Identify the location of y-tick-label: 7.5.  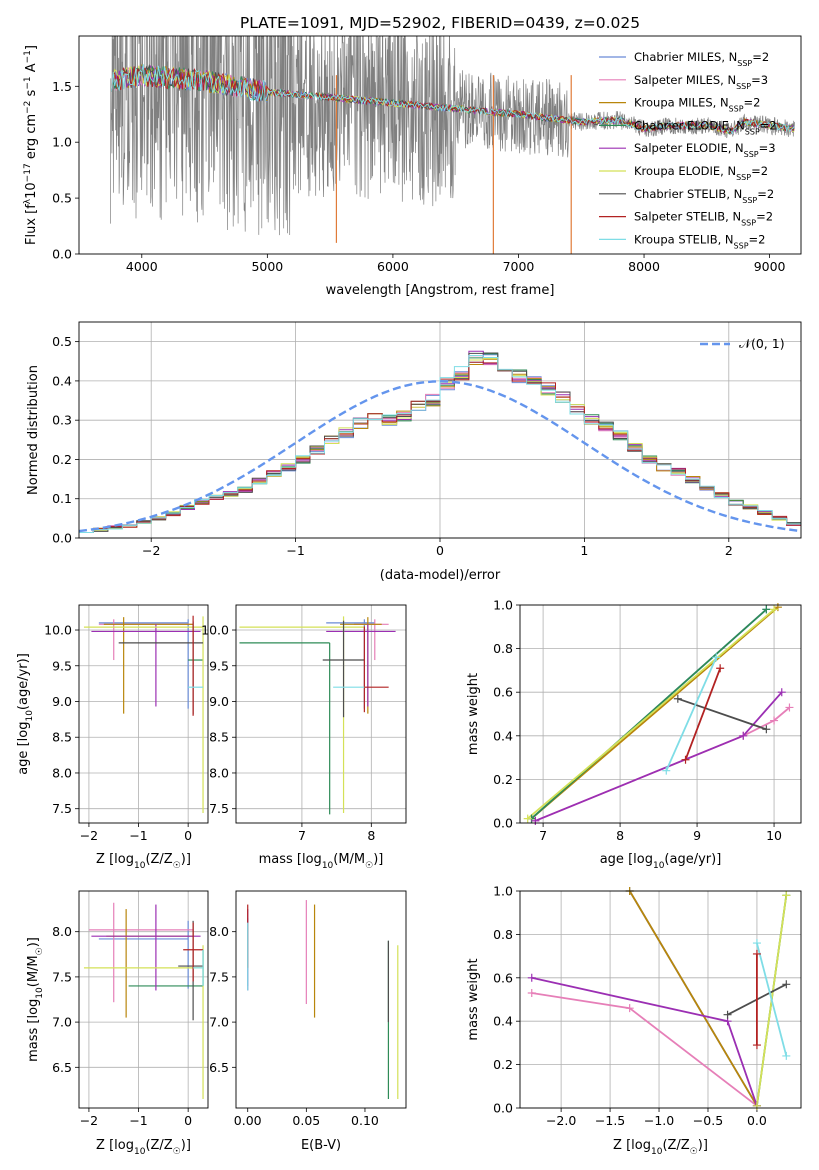
(219, 976).